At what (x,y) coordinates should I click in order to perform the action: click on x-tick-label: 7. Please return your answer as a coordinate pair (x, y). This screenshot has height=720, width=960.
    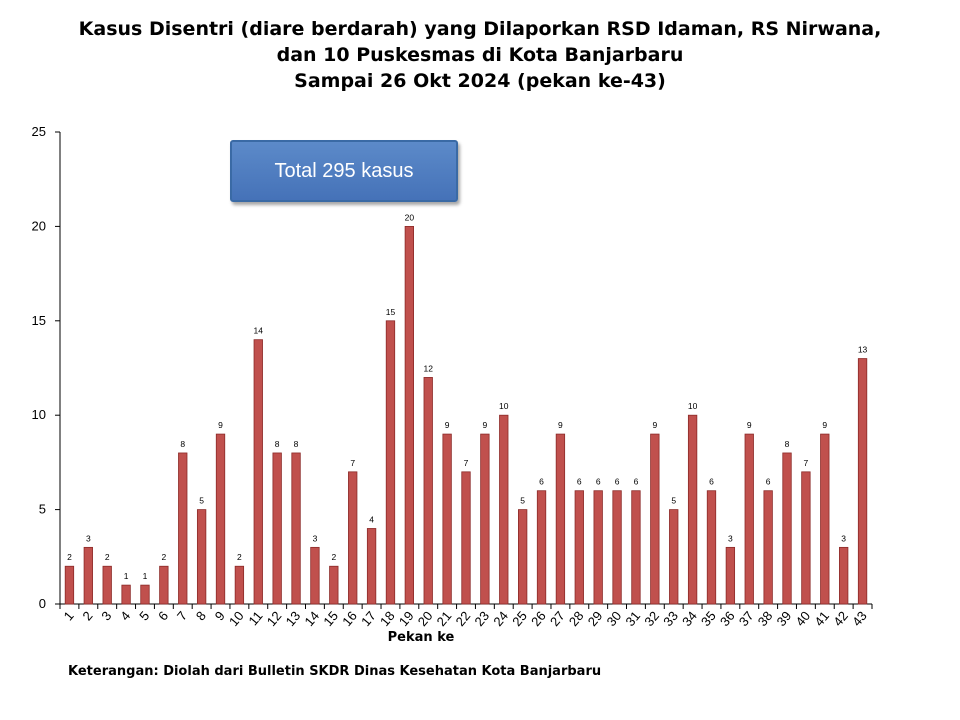
    Looking at the image, I should click on (182, 615).